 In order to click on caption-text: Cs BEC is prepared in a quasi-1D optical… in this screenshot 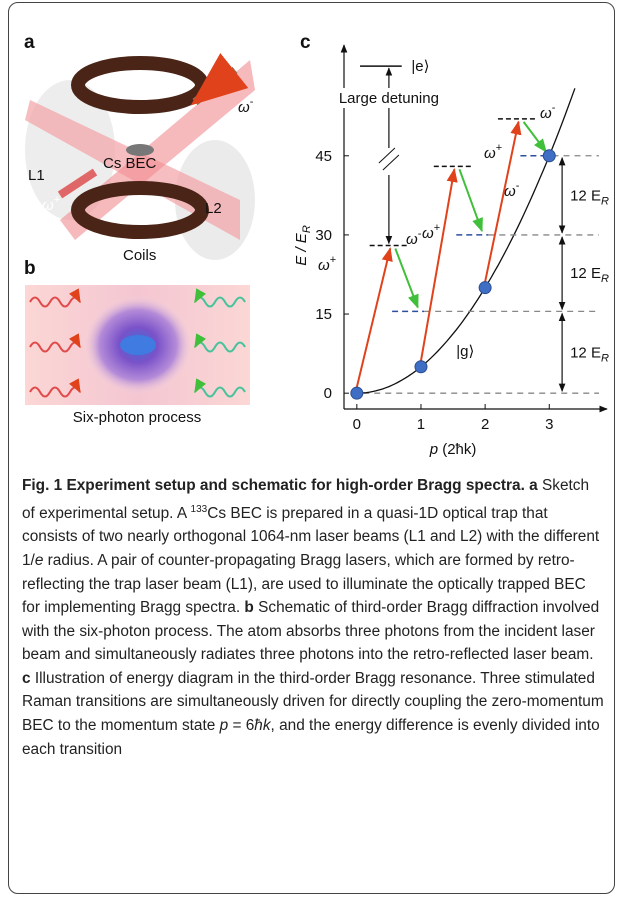, I will do `click(311, 536)`.